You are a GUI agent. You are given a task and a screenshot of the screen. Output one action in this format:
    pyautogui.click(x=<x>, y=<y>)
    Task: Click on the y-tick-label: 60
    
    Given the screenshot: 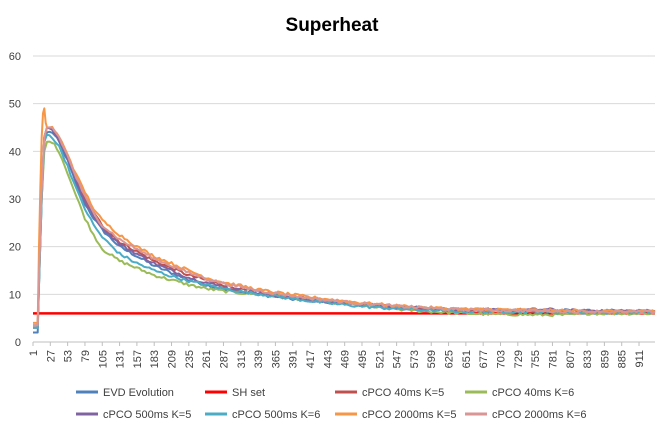 What is the action you would take?
    pyautogui.click(x=15, y=57)
    